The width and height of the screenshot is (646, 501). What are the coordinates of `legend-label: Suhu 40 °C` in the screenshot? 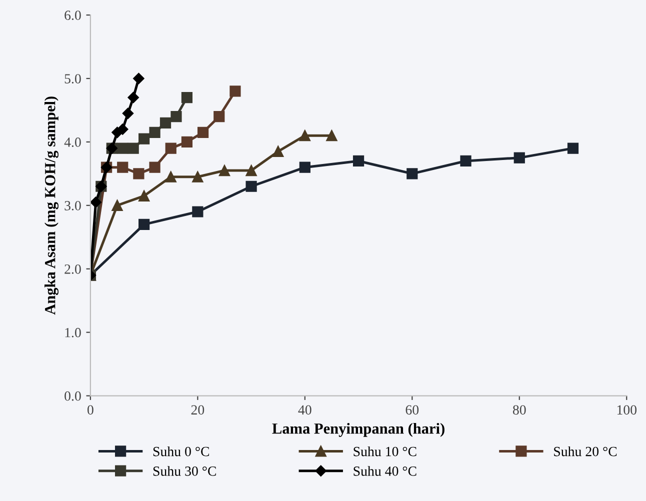 It's located at (385, 471).